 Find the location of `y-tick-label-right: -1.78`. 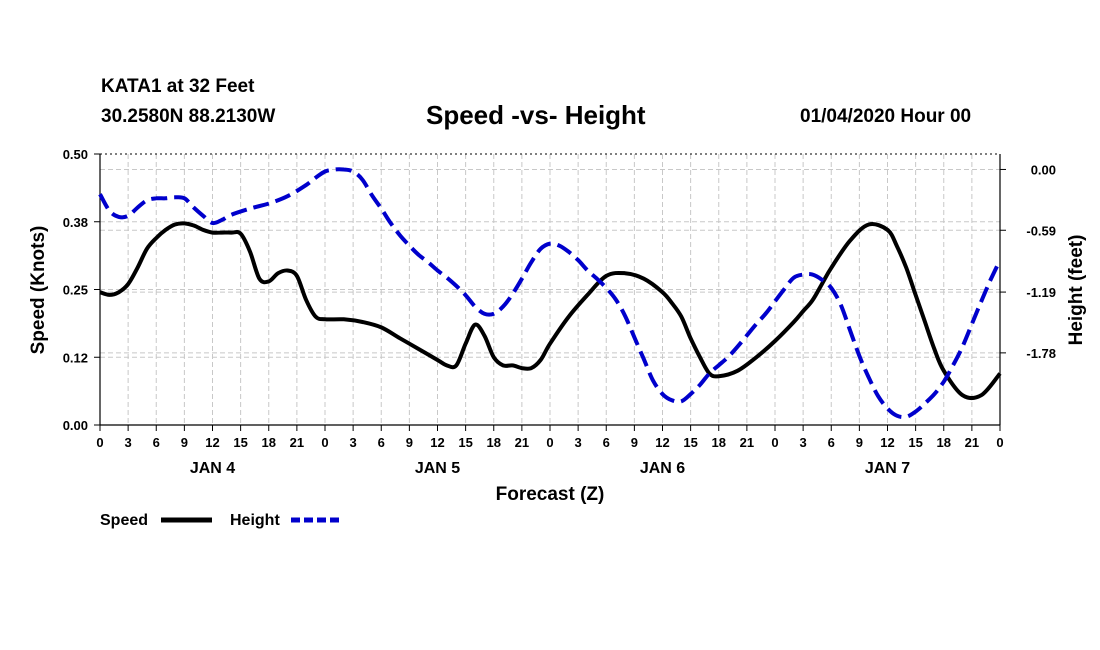

y-tick-label-right: -1.78 is located at coordinates (1041, 353).